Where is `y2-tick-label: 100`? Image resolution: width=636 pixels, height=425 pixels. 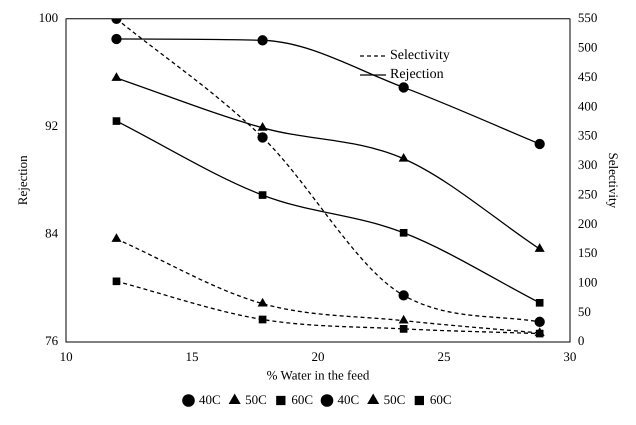 y2-tick-label: 100 is located at coordinates (588, 282).